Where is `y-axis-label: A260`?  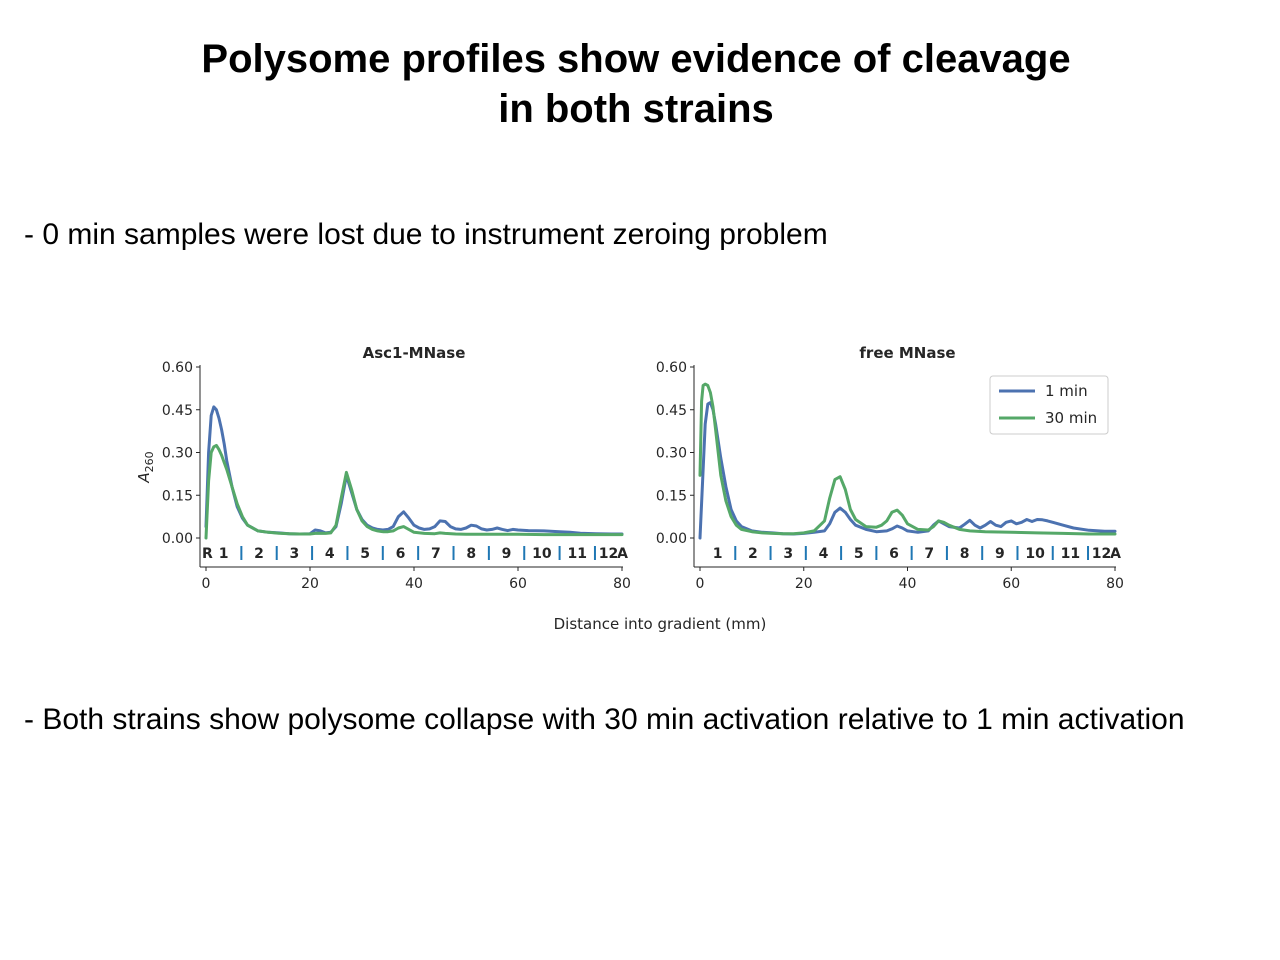 y-axis-label: A260 is located at coordinates (145, 467).